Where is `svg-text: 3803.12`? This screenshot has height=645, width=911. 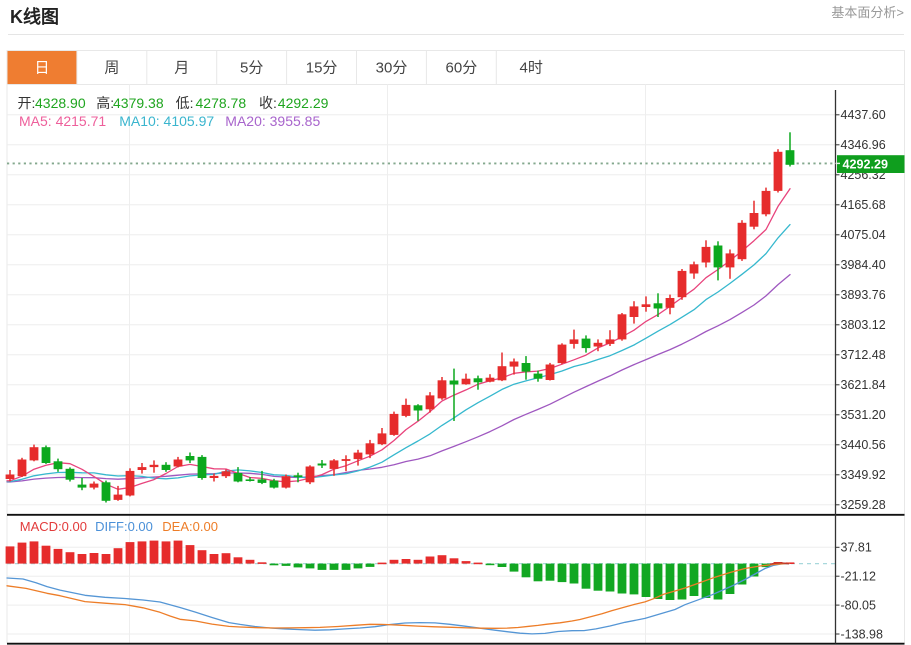 svg-text: 3803.12 is located at coordinates (863, 325).